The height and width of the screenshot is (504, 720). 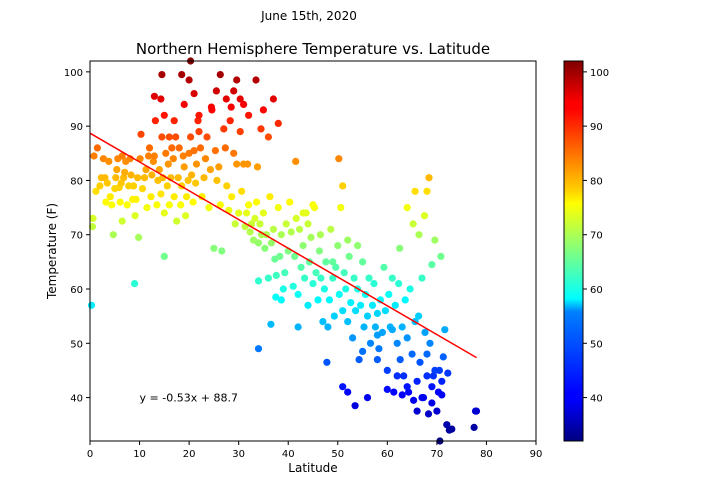 What do you see at coordinates (312, 468) in the screenshot?
I see `x-axis-label: Latitude` at bounding box center [312, 468].